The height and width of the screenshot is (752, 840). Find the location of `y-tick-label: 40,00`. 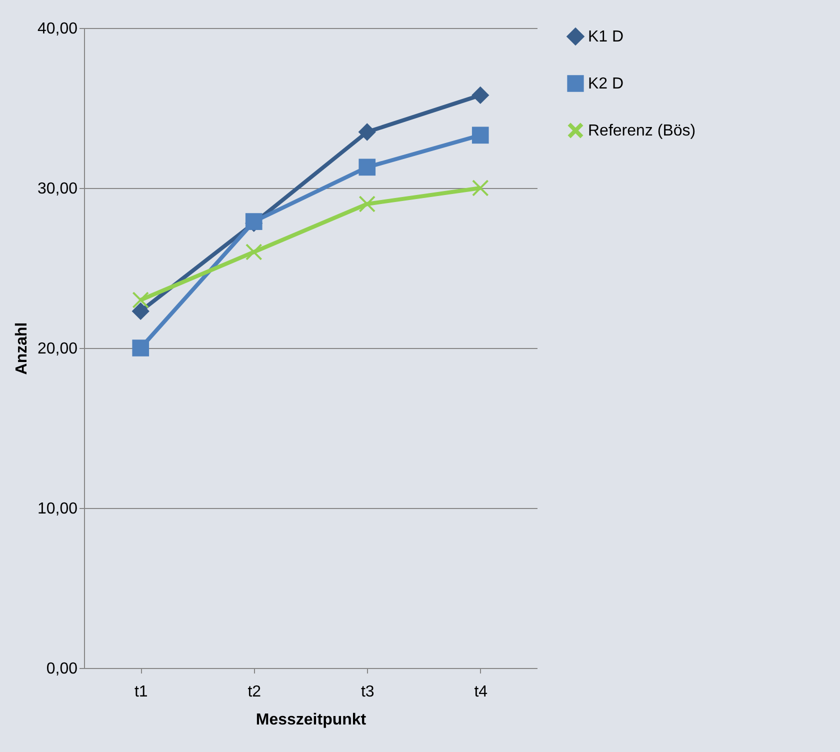

y-tick-label: 40,00 is located at coordinates (57, 29).